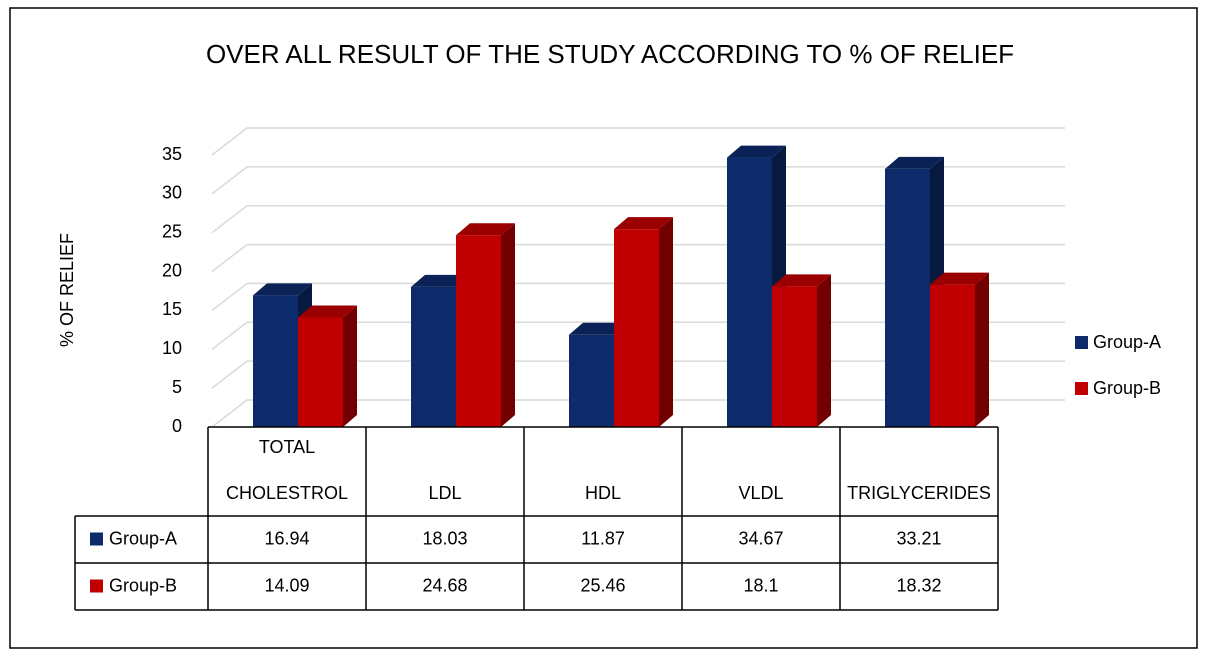 This screenshot has height=654, width=1206. What do you see at coordinates (918, 538) in the screenshot?
I see `table-value: 33.21` at bounding box center [918, 538].